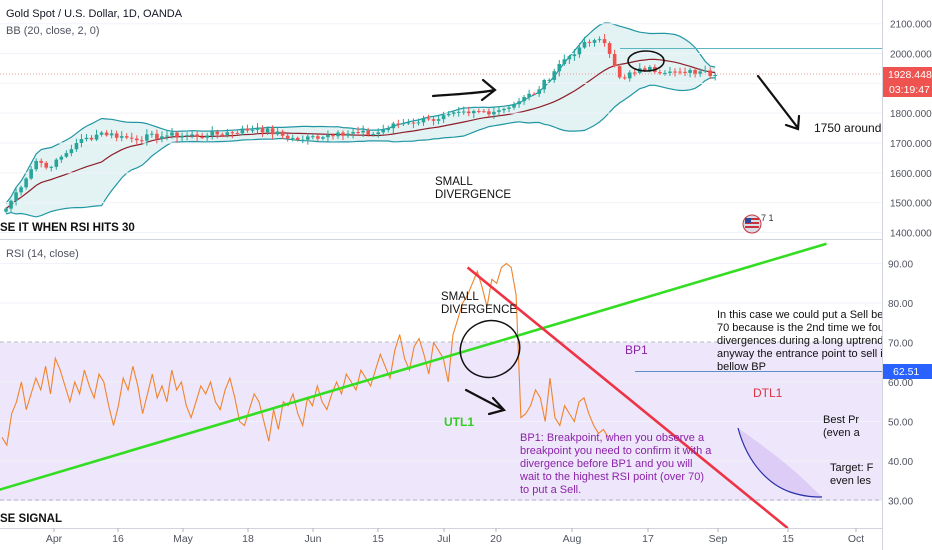 The width and height of the screenshot is (932, 550). What do you see at coordinates (911, 234) in the screenshot?
I see `price-tick-label: 1400.000` at bounding box center [911, 234].